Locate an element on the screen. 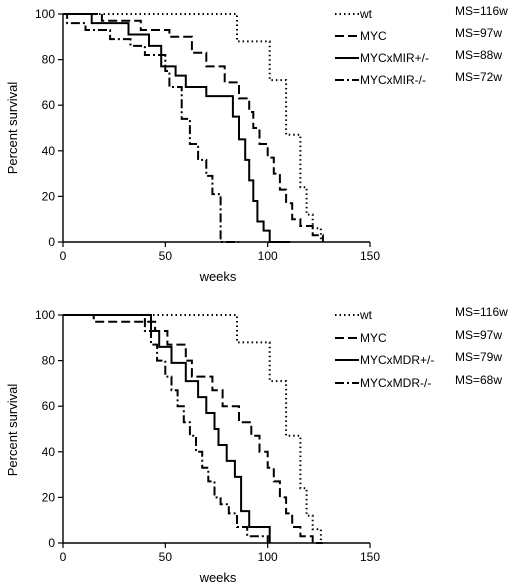 This screenshot has height=587, width=520. median-survival-label: MS=88w is located at coordinates (478, 55).